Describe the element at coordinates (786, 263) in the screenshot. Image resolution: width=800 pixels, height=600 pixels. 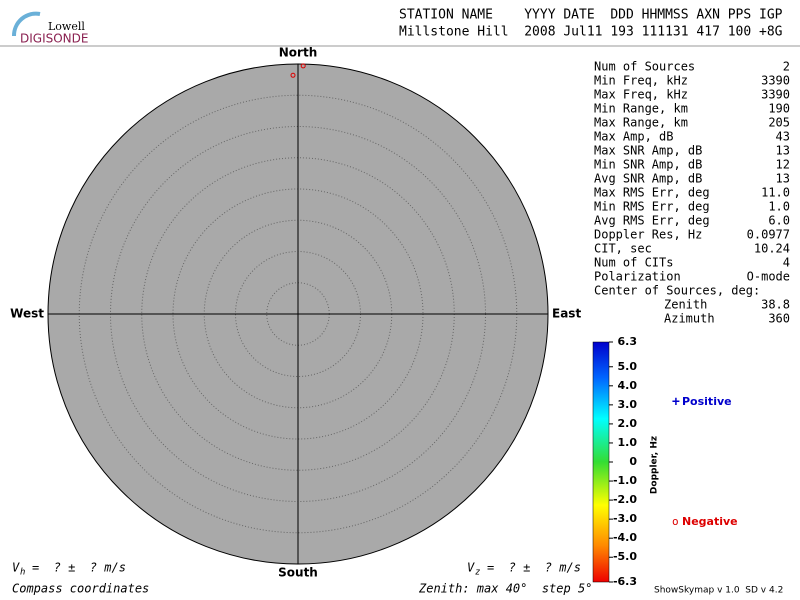
I see `stat-value: 4` at that location.